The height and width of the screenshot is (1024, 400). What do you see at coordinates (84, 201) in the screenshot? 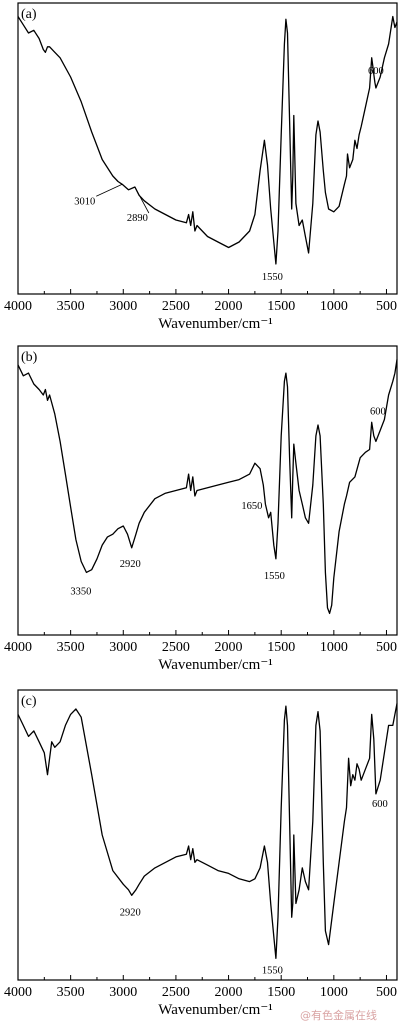
I see `peak-annotation: 3010` at bounding box center [84, 201].